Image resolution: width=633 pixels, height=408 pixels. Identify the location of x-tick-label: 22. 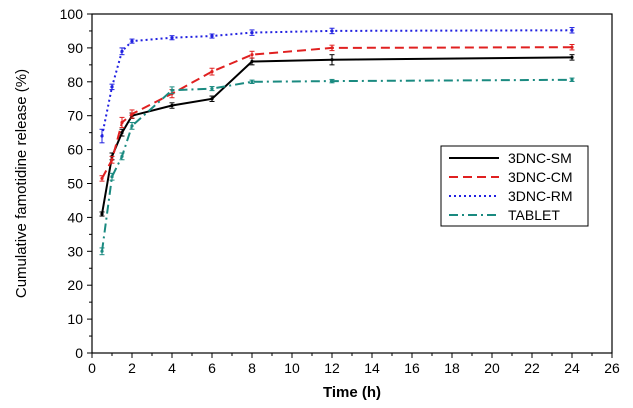
(532, 368).